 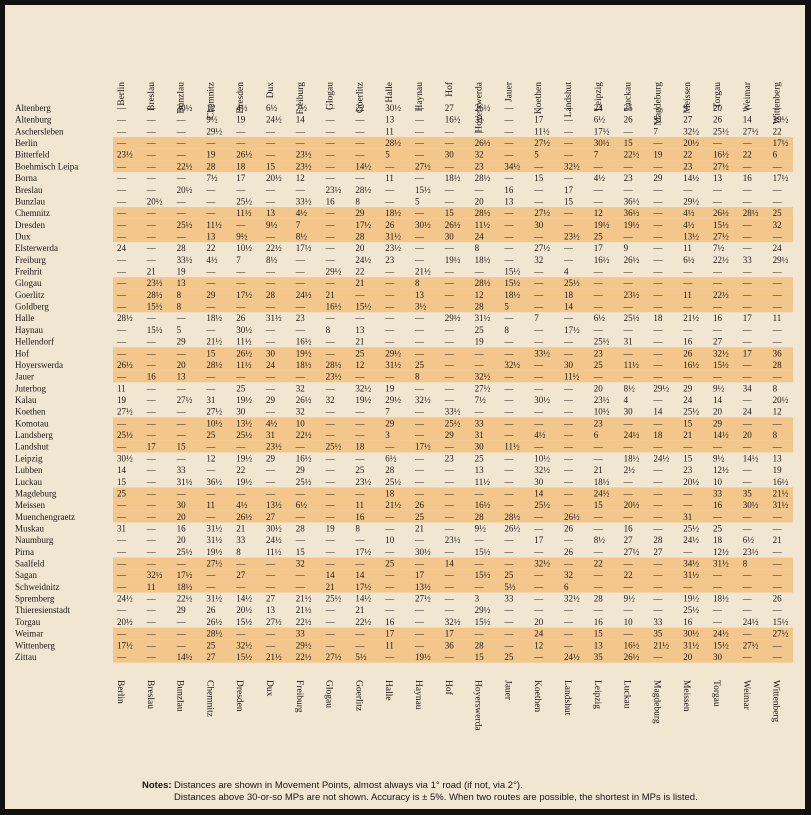 What do you see at coordinates (155, 201) in the screenshot?
I see `cell: 20½` at bounding box center [155, 201].